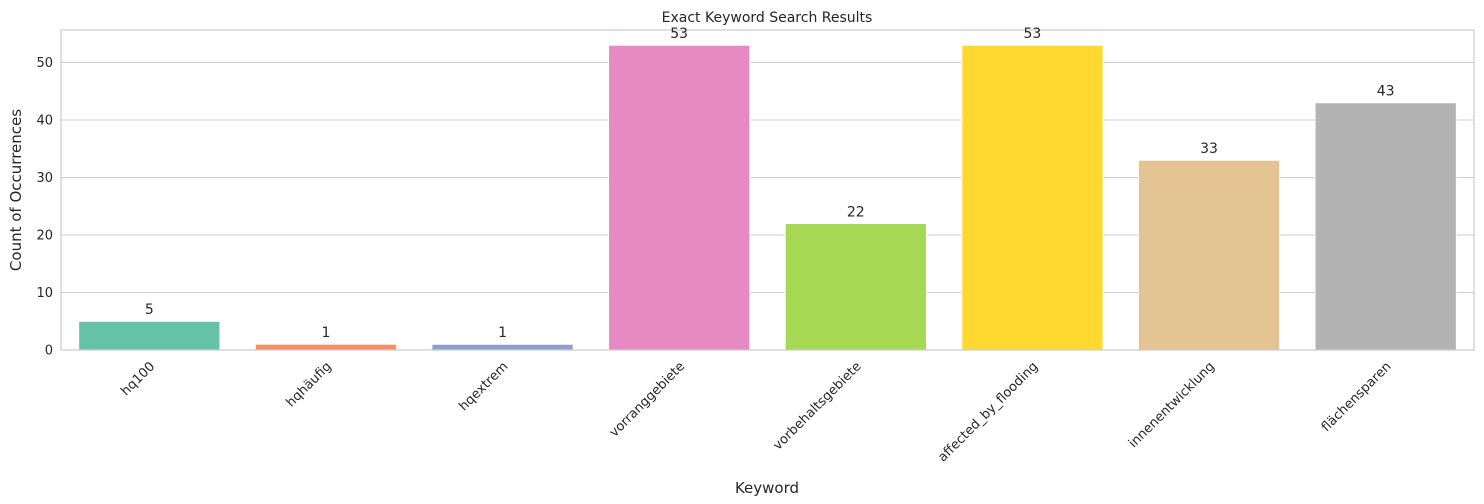 This screenshot has height=504, width=1484. What do you see at coordinates (44, 293) in the screenshot?
I see `y-tick-label: 10` at bounding box center [44, 293].